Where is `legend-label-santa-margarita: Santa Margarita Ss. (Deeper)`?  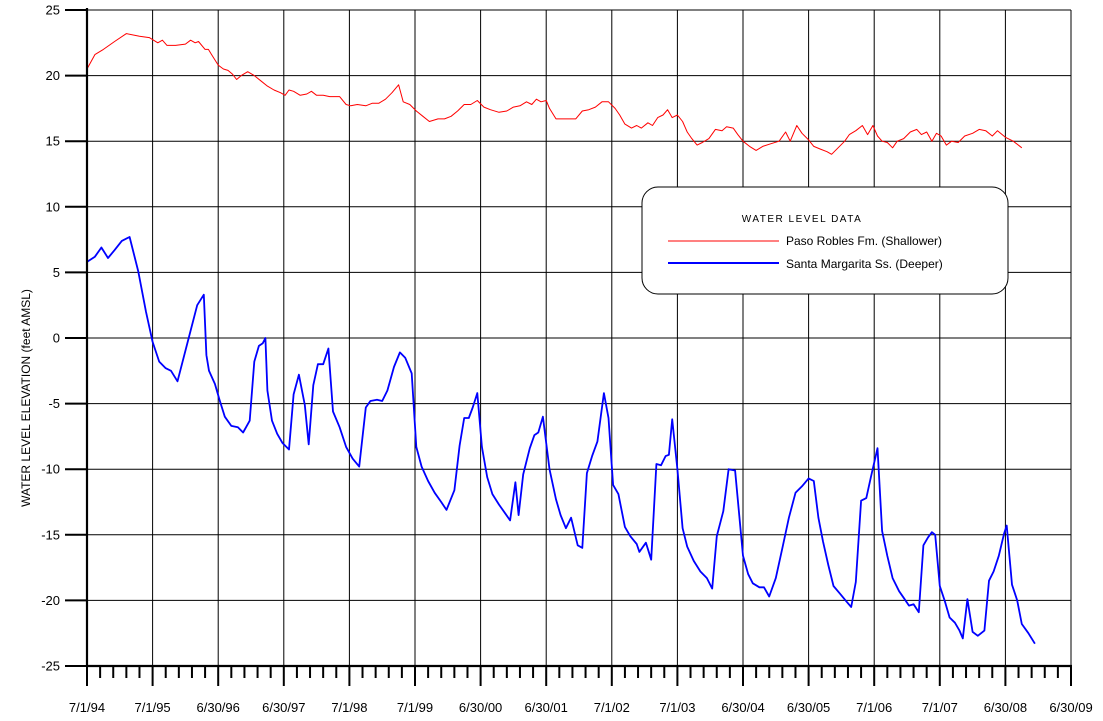 legend-label-santa-margarita: Santa Margarita Ss. (Deeper) is located at coordinates (864, 264).